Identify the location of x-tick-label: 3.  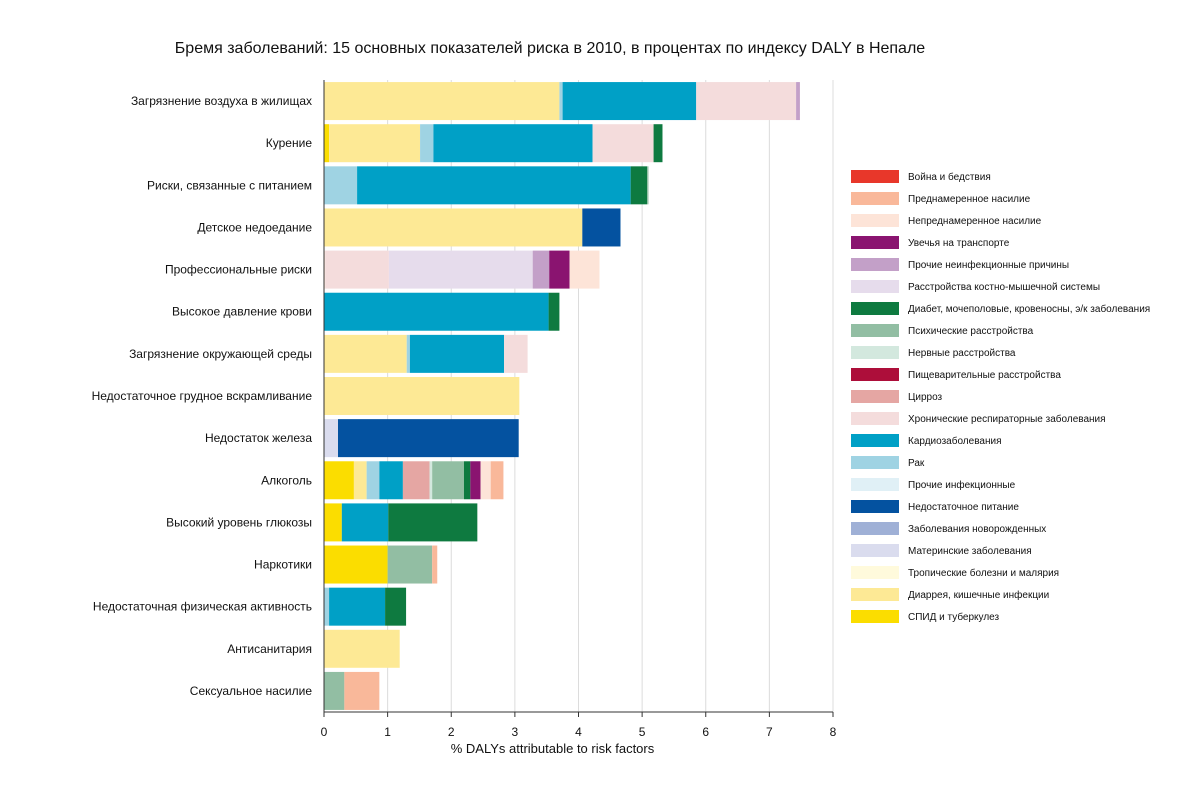
(515, 732).